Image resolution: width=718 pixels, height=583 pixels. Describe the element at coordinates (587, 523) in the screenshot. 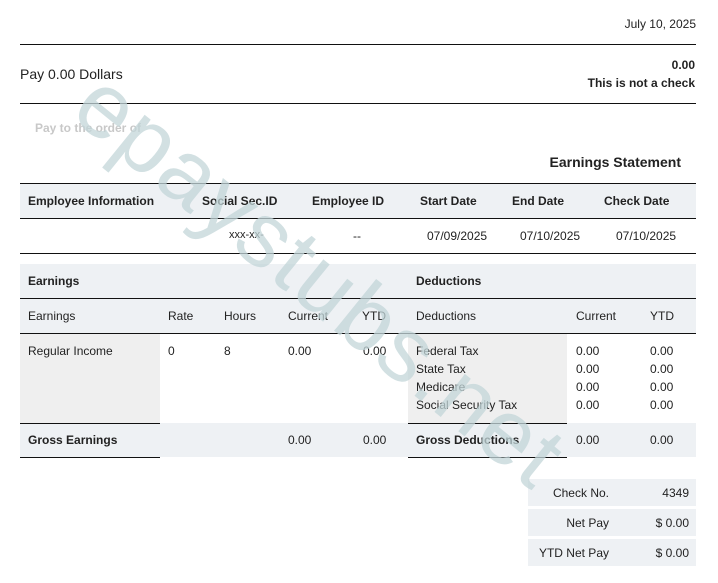

I see `net-pay-label: Net Pay` at that location.